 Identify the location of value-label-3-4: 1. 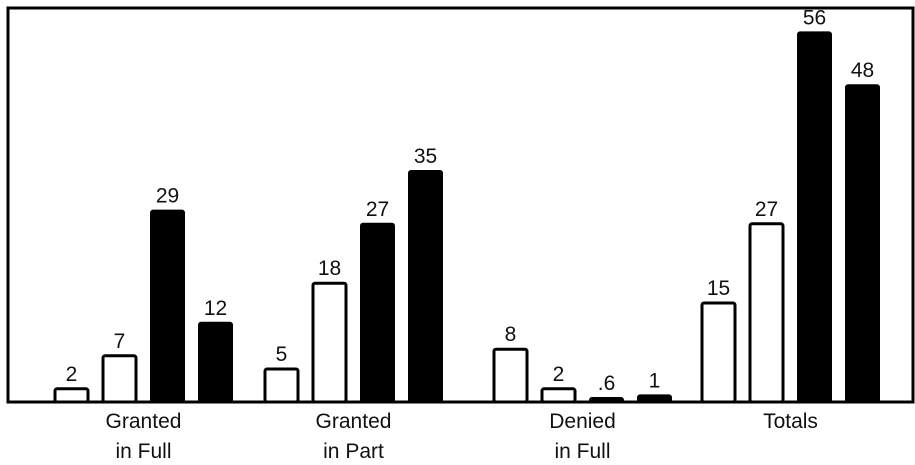
(655, 380).